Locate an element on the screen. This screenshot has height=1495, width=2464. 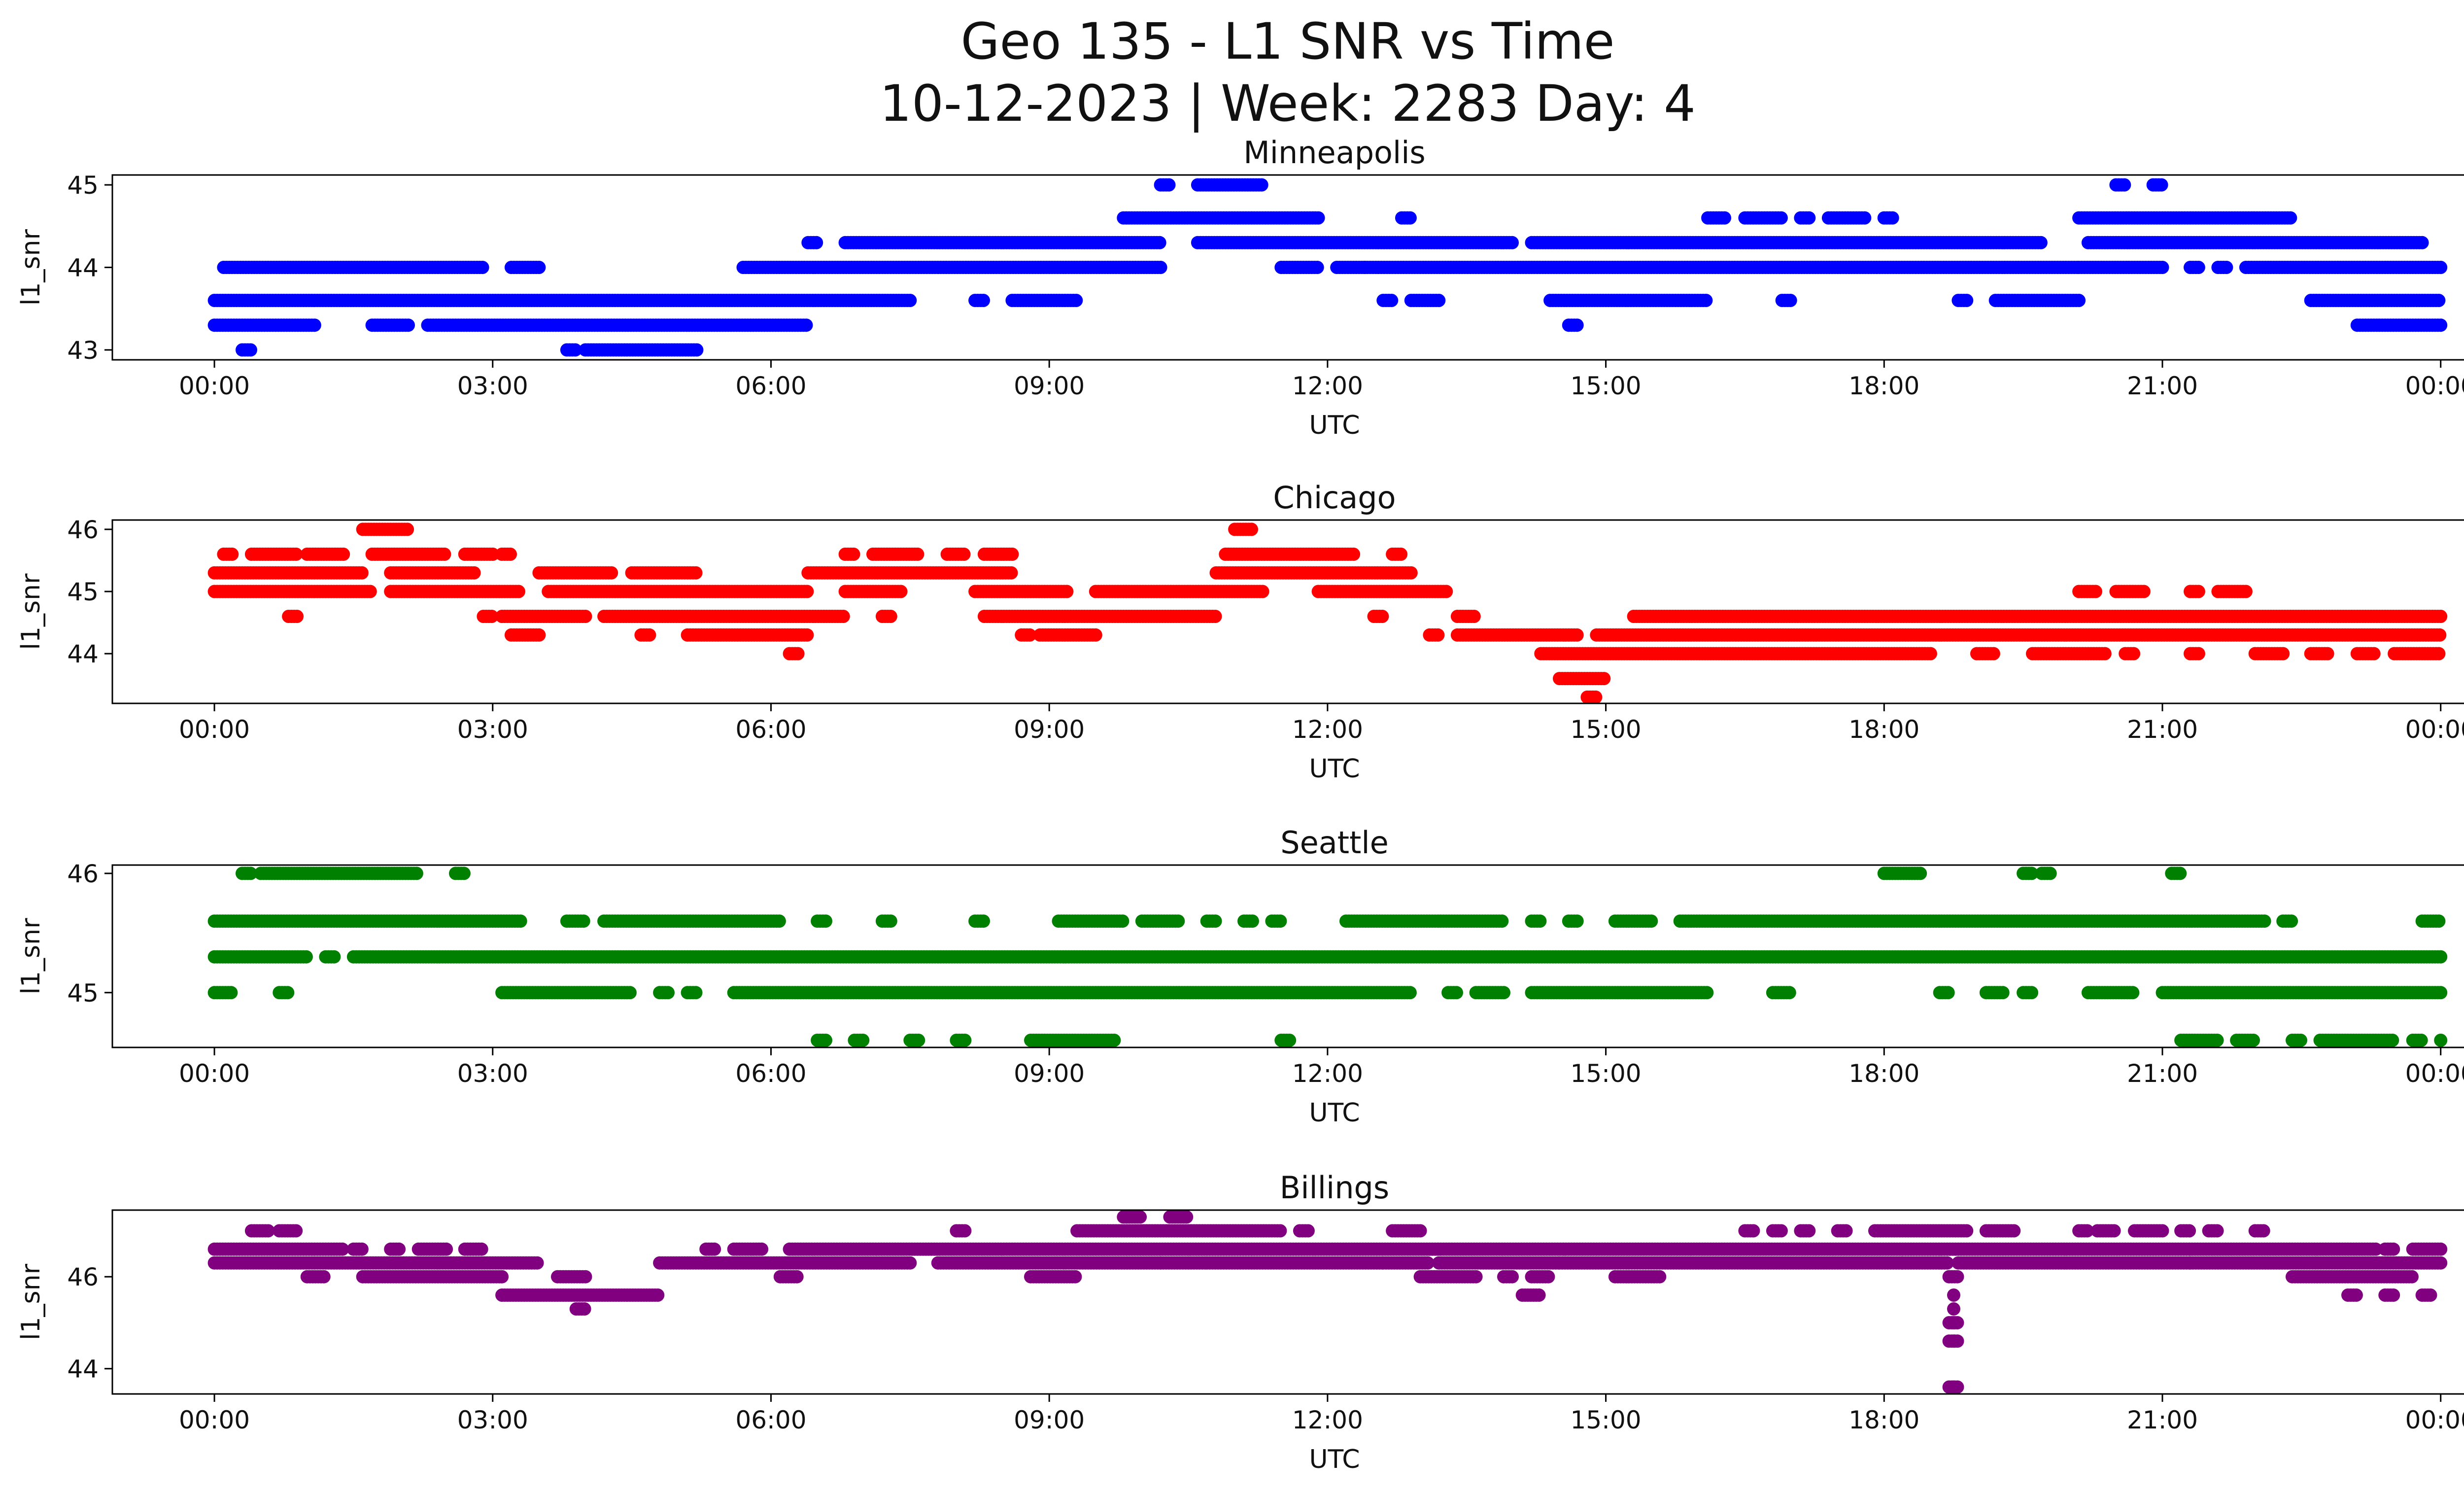
minneapolis-panel-title: Minneapolis is located at coordinates (1334, 153).